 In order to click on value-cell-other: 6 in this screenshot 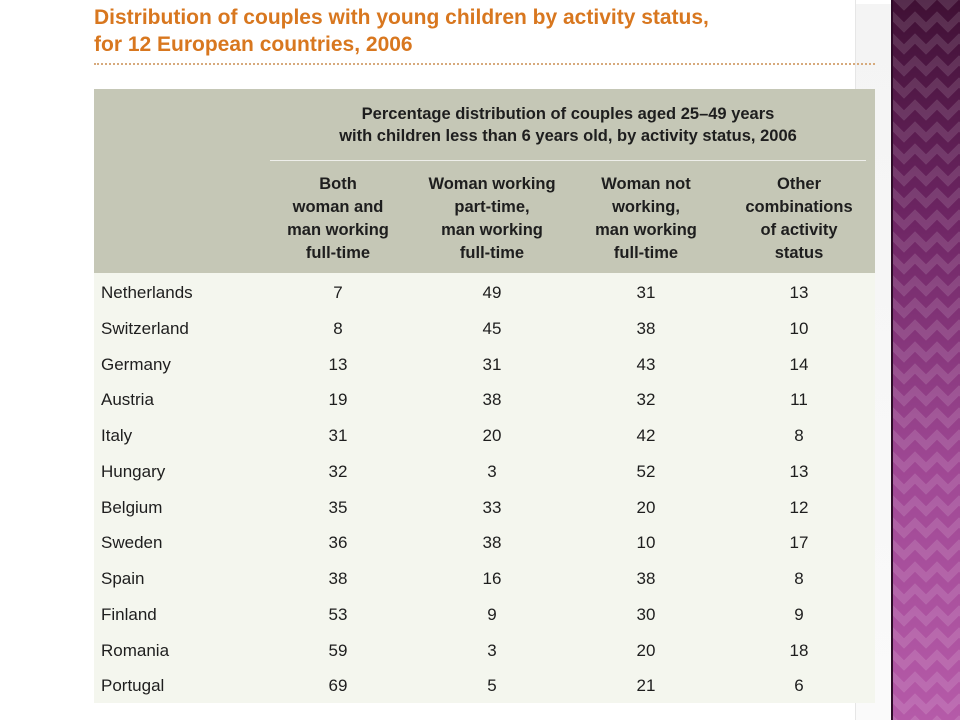, I will do `click(799, 686)`.